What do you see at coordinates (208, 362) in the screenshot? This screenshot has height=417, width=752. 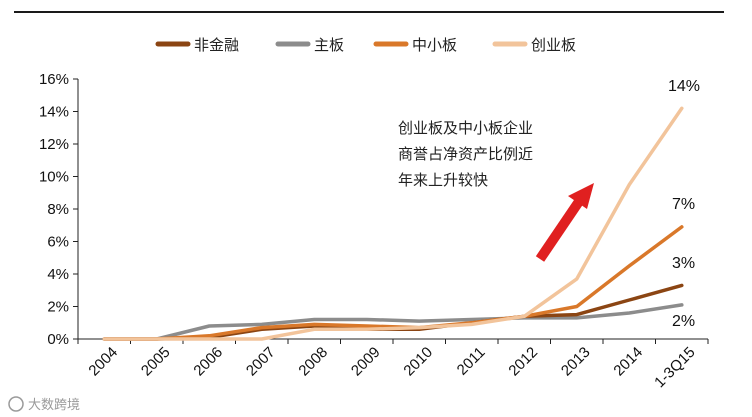 I see `x-tick-label: 2006` at bounding box center [208, 362].